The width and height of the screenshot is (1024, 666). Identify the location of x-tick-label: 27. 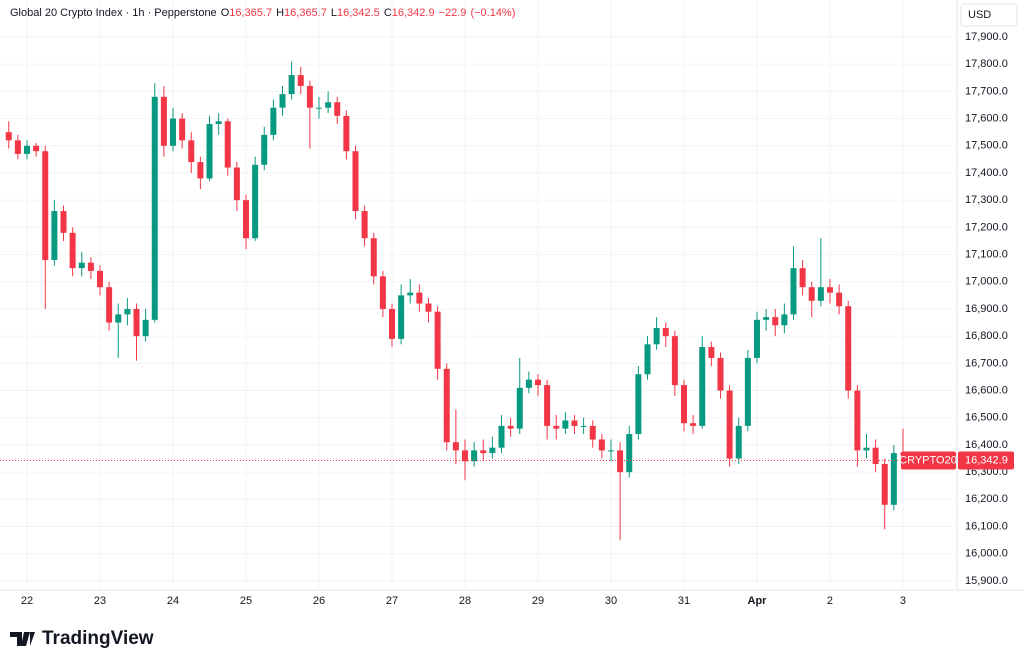
(392, 601).